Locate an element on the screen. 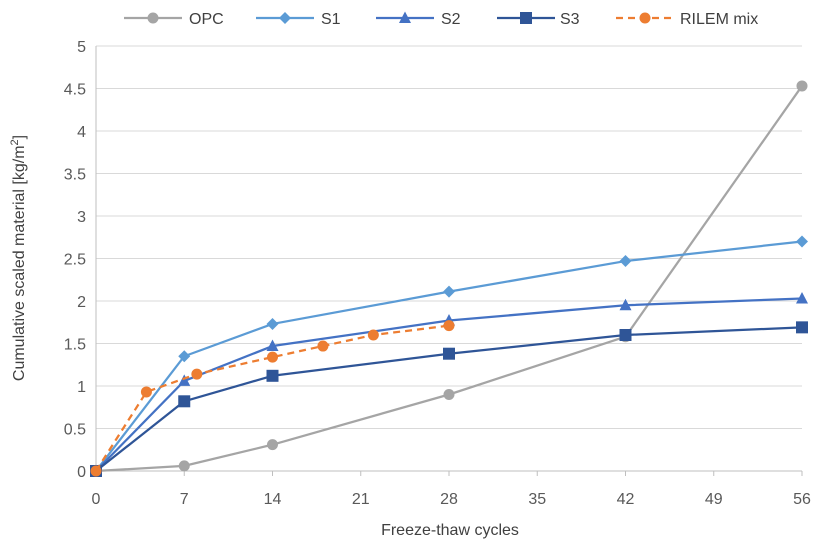  y-axis-title-main: Cumulative scaled material [kg/m is located at coordinates (19, 263).